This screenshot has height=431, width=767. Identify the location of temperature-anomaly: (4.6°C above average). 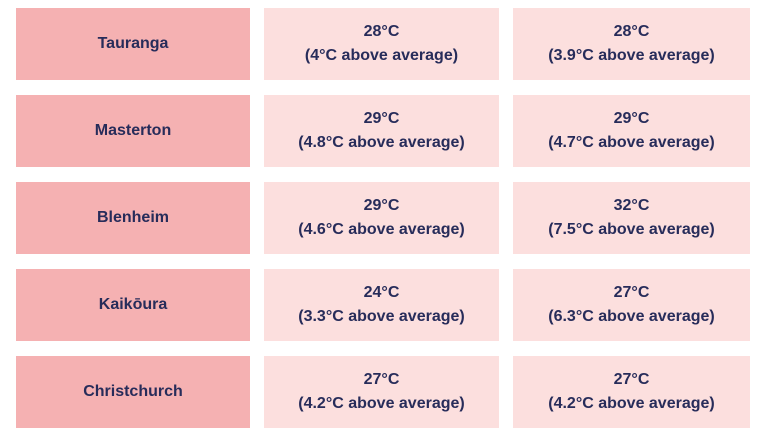
(381, 229).